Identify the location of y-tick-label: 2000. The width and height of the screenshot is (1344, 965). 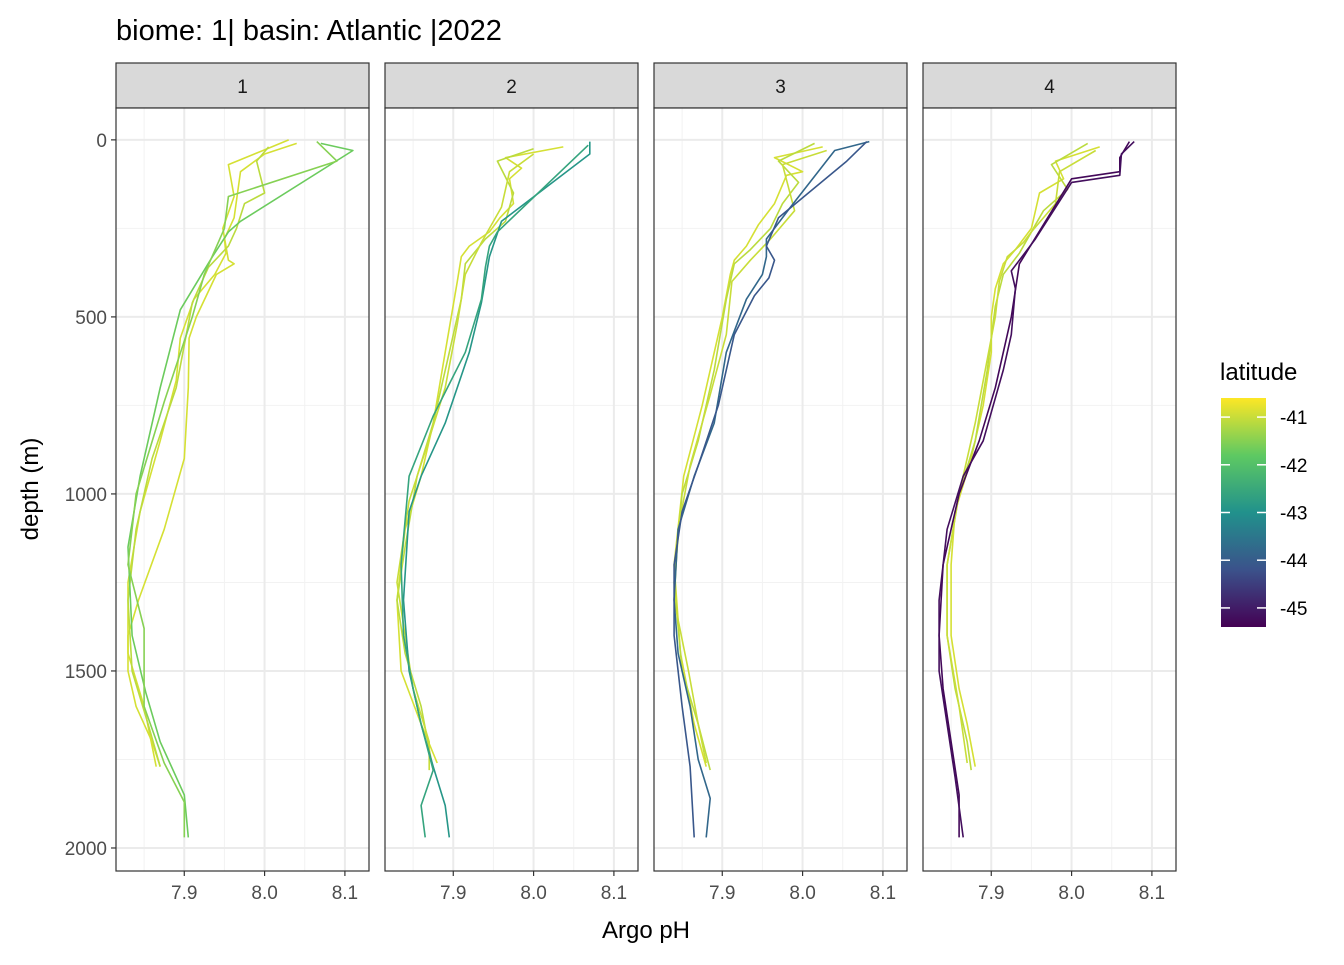
(86, 849).